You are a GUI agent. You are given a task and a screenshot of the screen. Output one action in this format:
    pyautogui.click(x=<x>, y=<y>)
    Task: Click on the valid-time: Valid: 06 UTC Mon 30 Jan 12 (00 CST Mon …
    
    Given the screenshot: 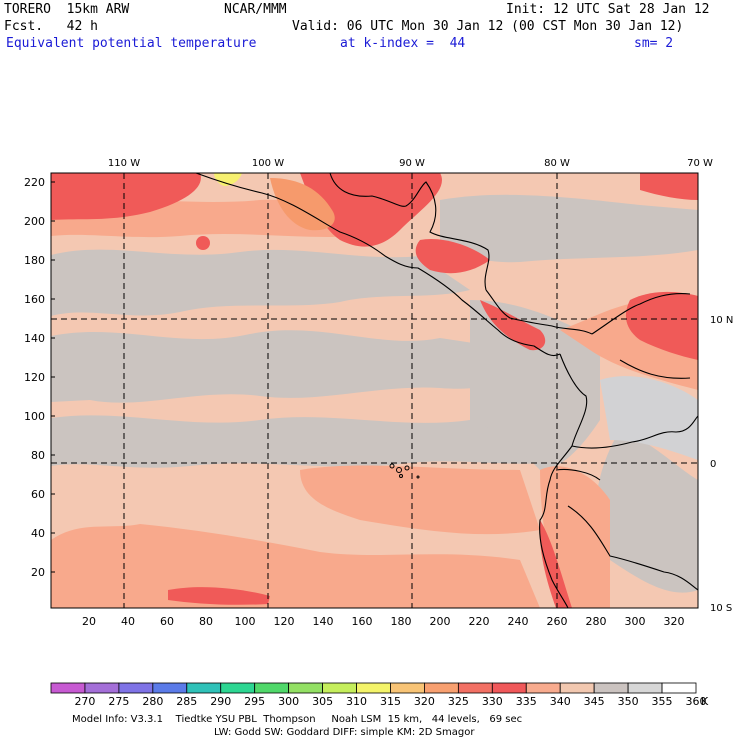 What is the action you would take?
    pyautogui.click(x=488, y=26)
    